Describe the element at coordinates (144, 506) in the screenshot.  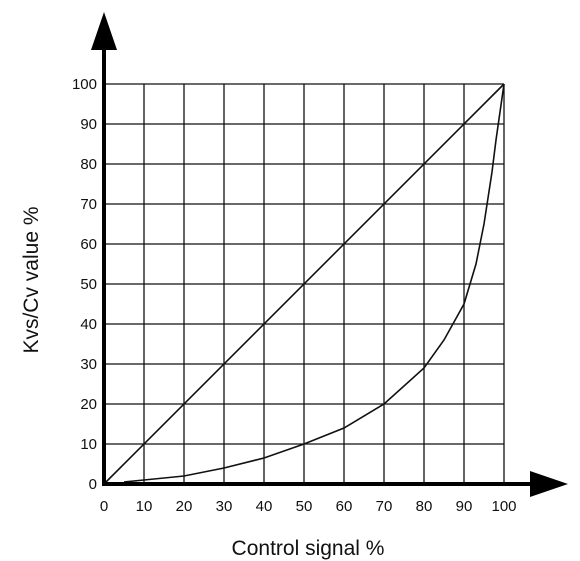
I see `x-tick-label: 10` at that location.